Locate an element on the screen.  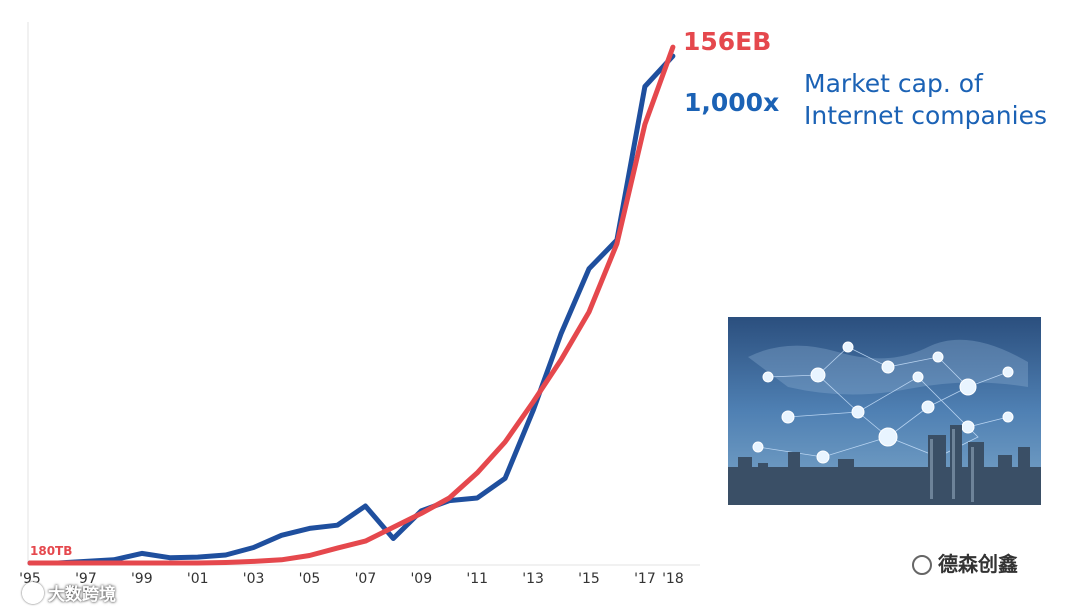
x-tick-label: '05 is located at coordinates (310, 579).